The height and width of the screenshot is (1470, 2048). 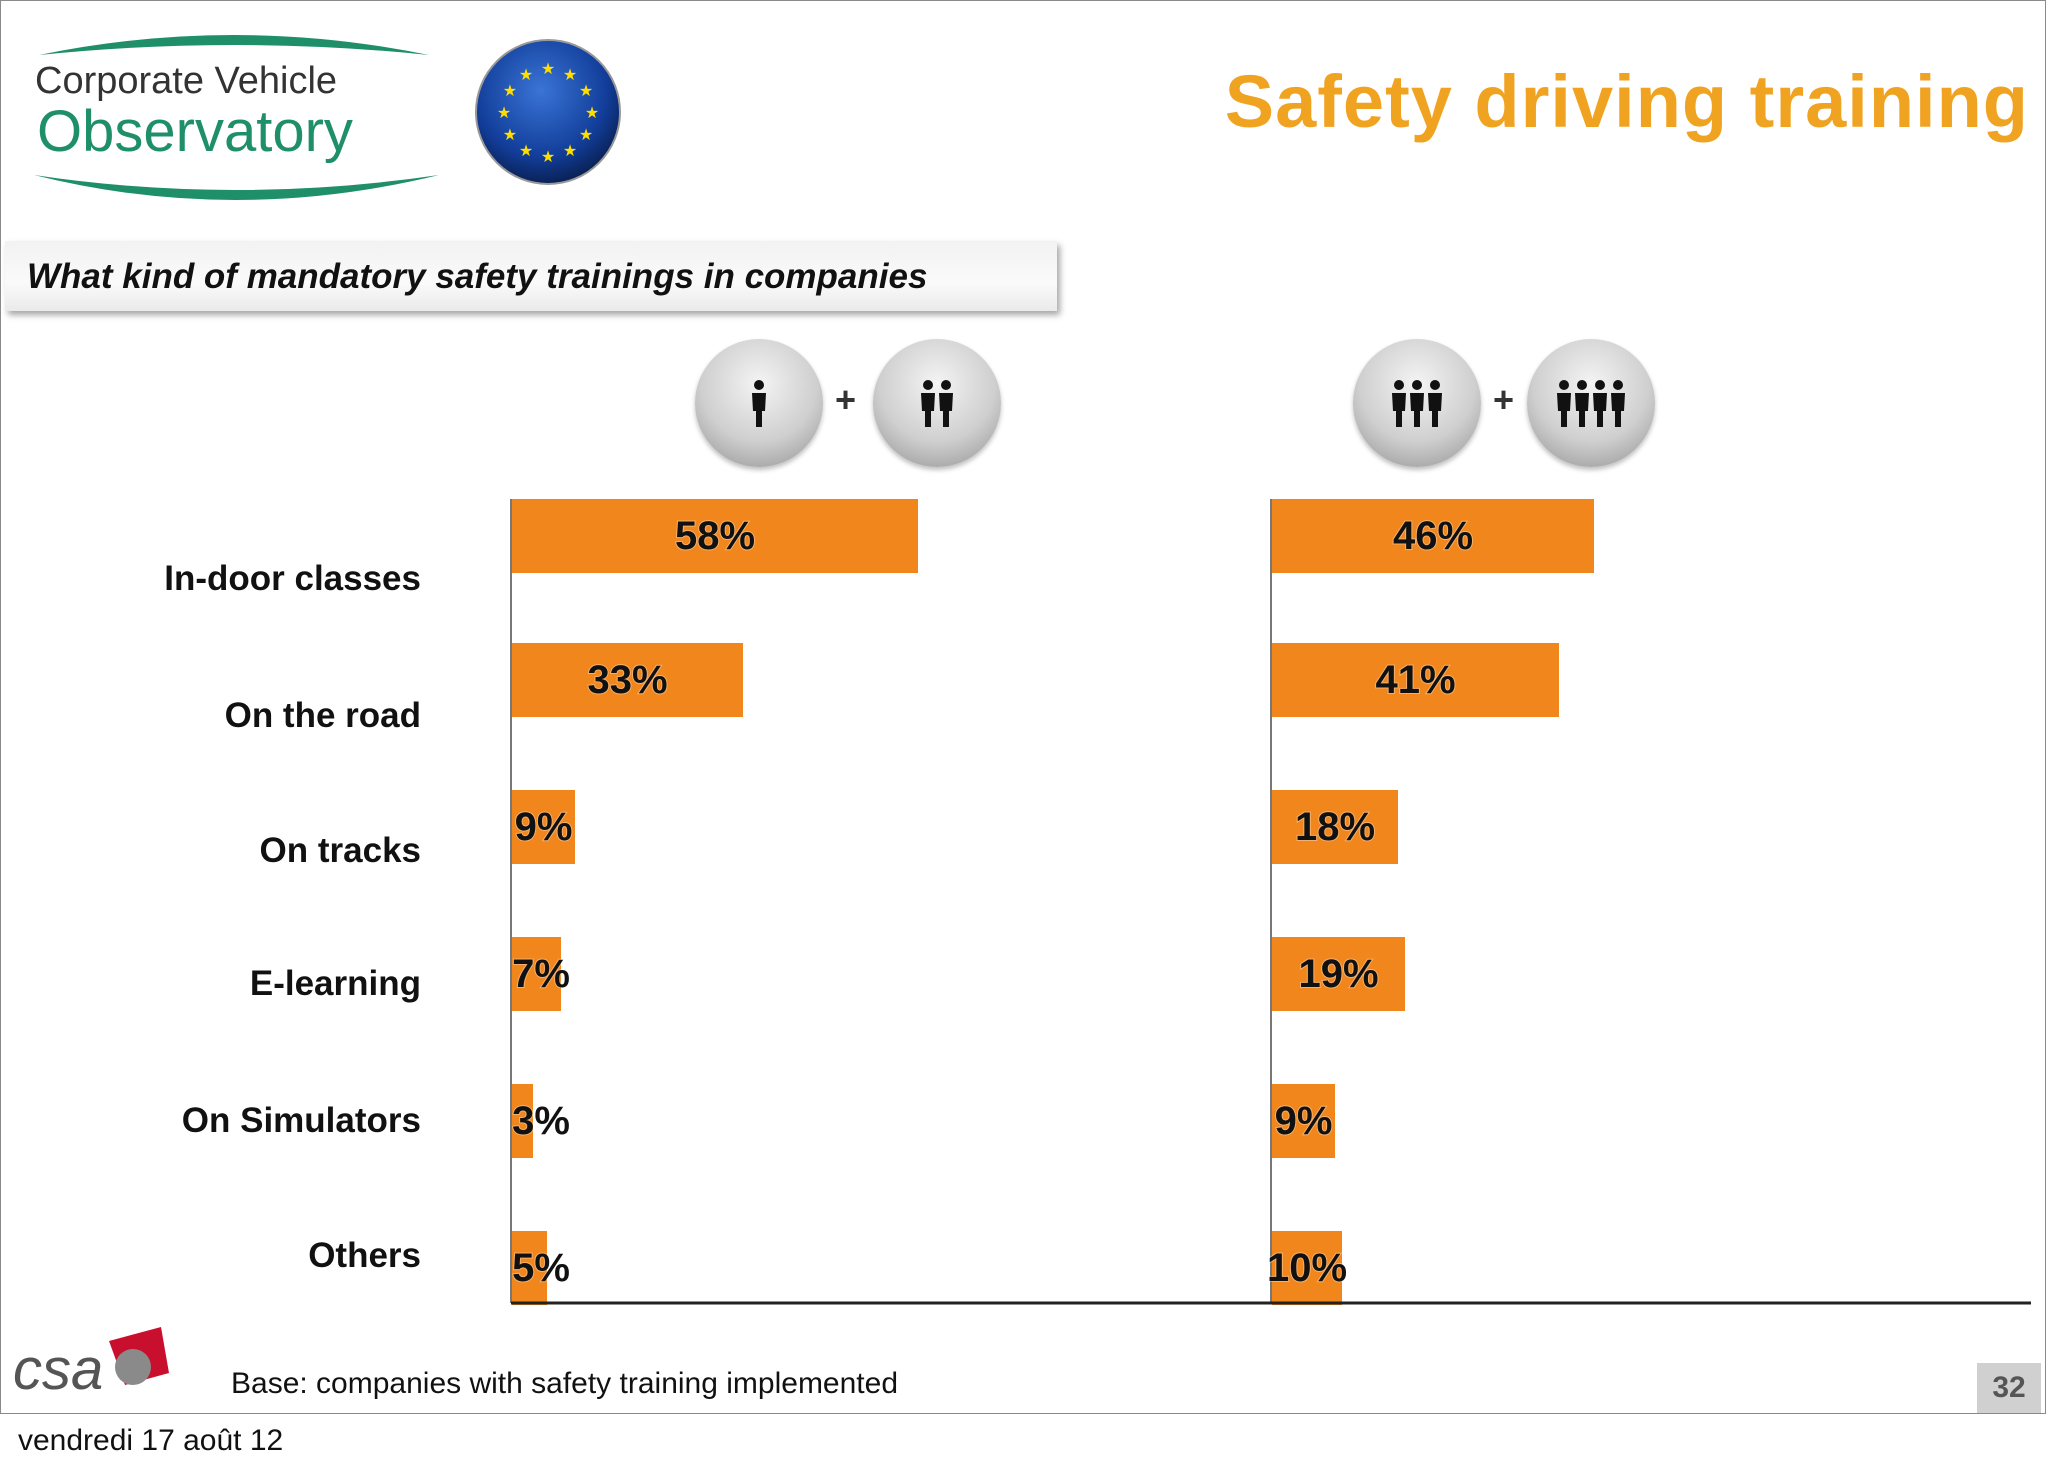 I want to click on data-label: 58%, so click(x=715, y=536).